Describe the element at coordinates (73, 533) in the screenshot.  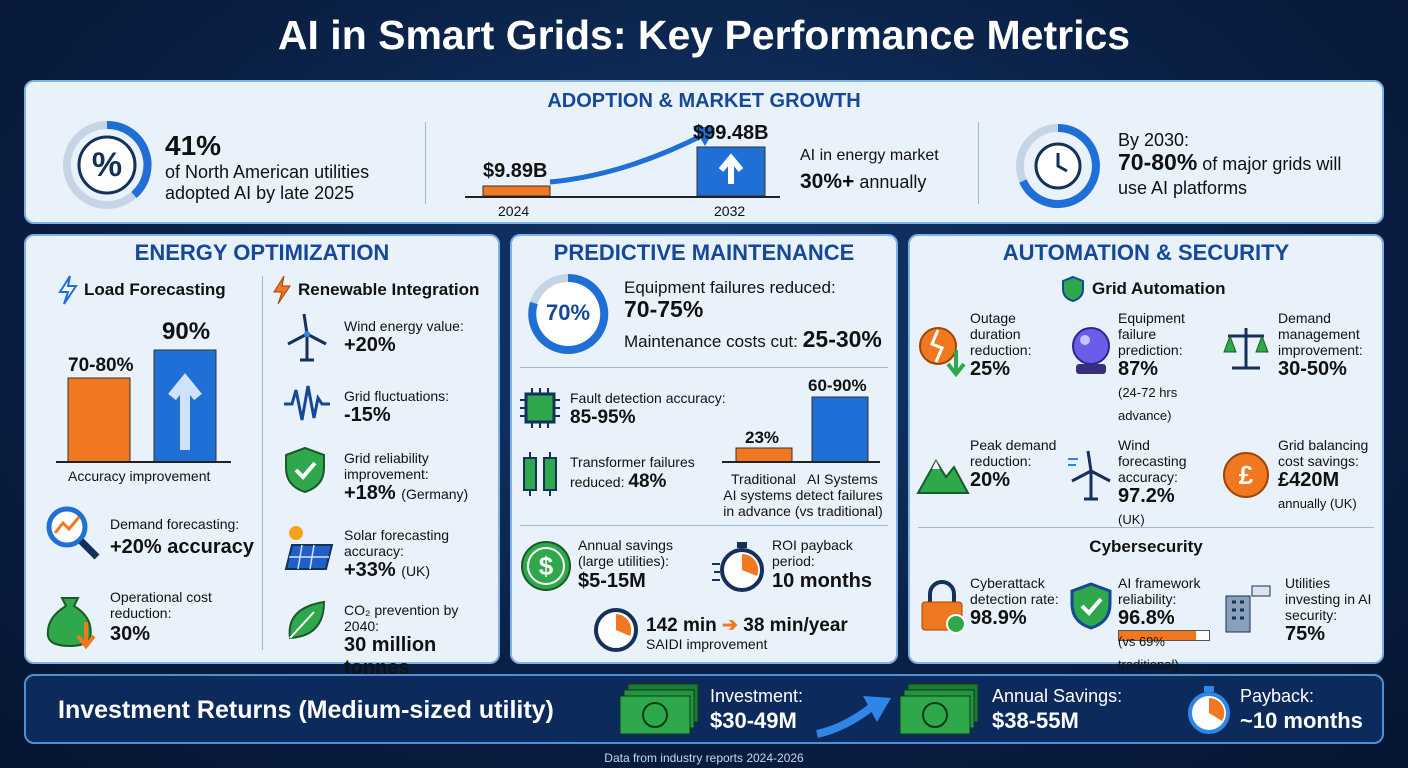
I see `magnifier-icon` at that location.